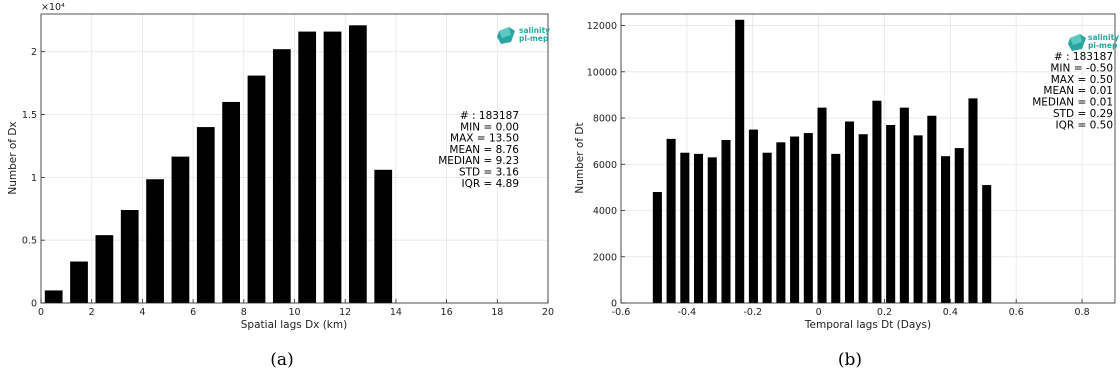 The height and width of the screenshot is (374, 1120). What do you see at coordinates (294, 325) in the screenshot?
I see `x-axis-label-a: Spatial lags Dx (km)` at bounding box center [294, 325].